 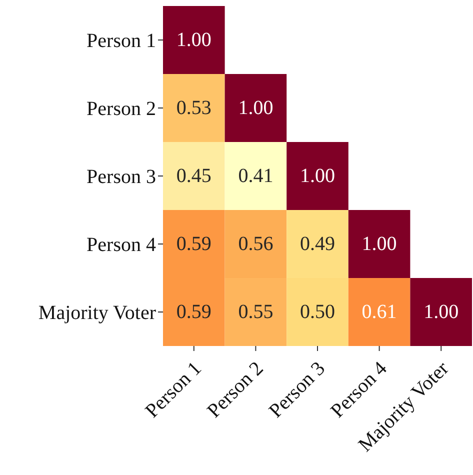 I want to click on y-tick-label: Person 1, so click(x=121, y=41).